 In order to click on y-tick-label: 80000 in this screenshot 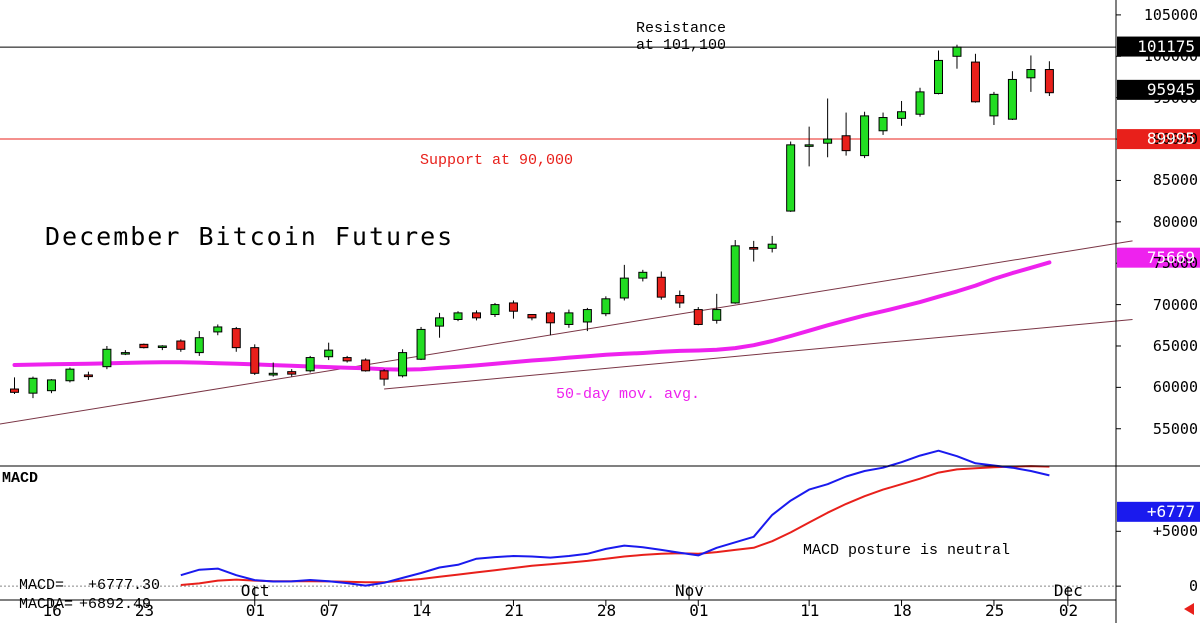, I will do `click(1175, 221)`.